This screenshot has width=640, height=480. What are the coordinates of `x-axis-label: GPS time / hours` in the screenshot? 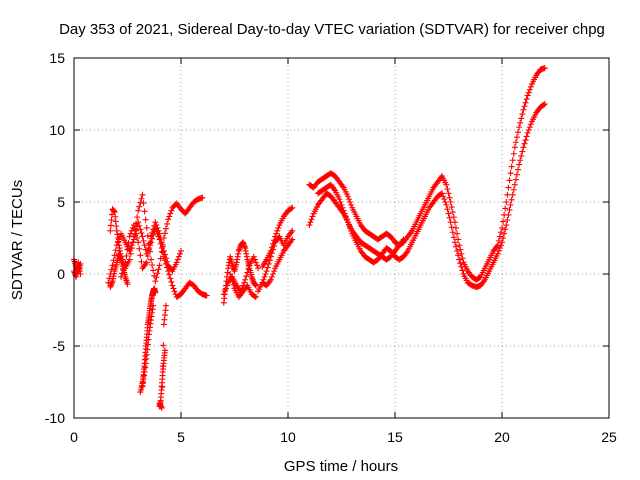 It's located at (341, 466).